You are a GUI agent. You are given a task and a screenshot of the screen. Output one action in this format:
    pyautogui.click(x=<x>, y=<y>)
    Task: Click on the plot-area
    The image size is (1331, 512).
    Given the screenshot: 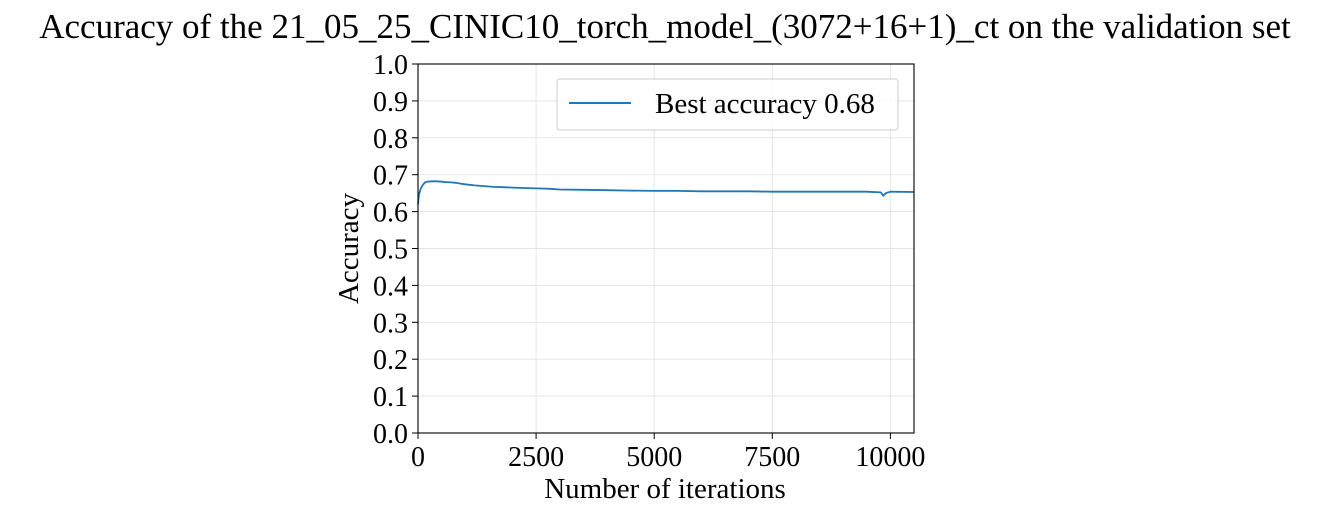 What is the action you would take?
    pyautogui.click(x=666, y=192)
    